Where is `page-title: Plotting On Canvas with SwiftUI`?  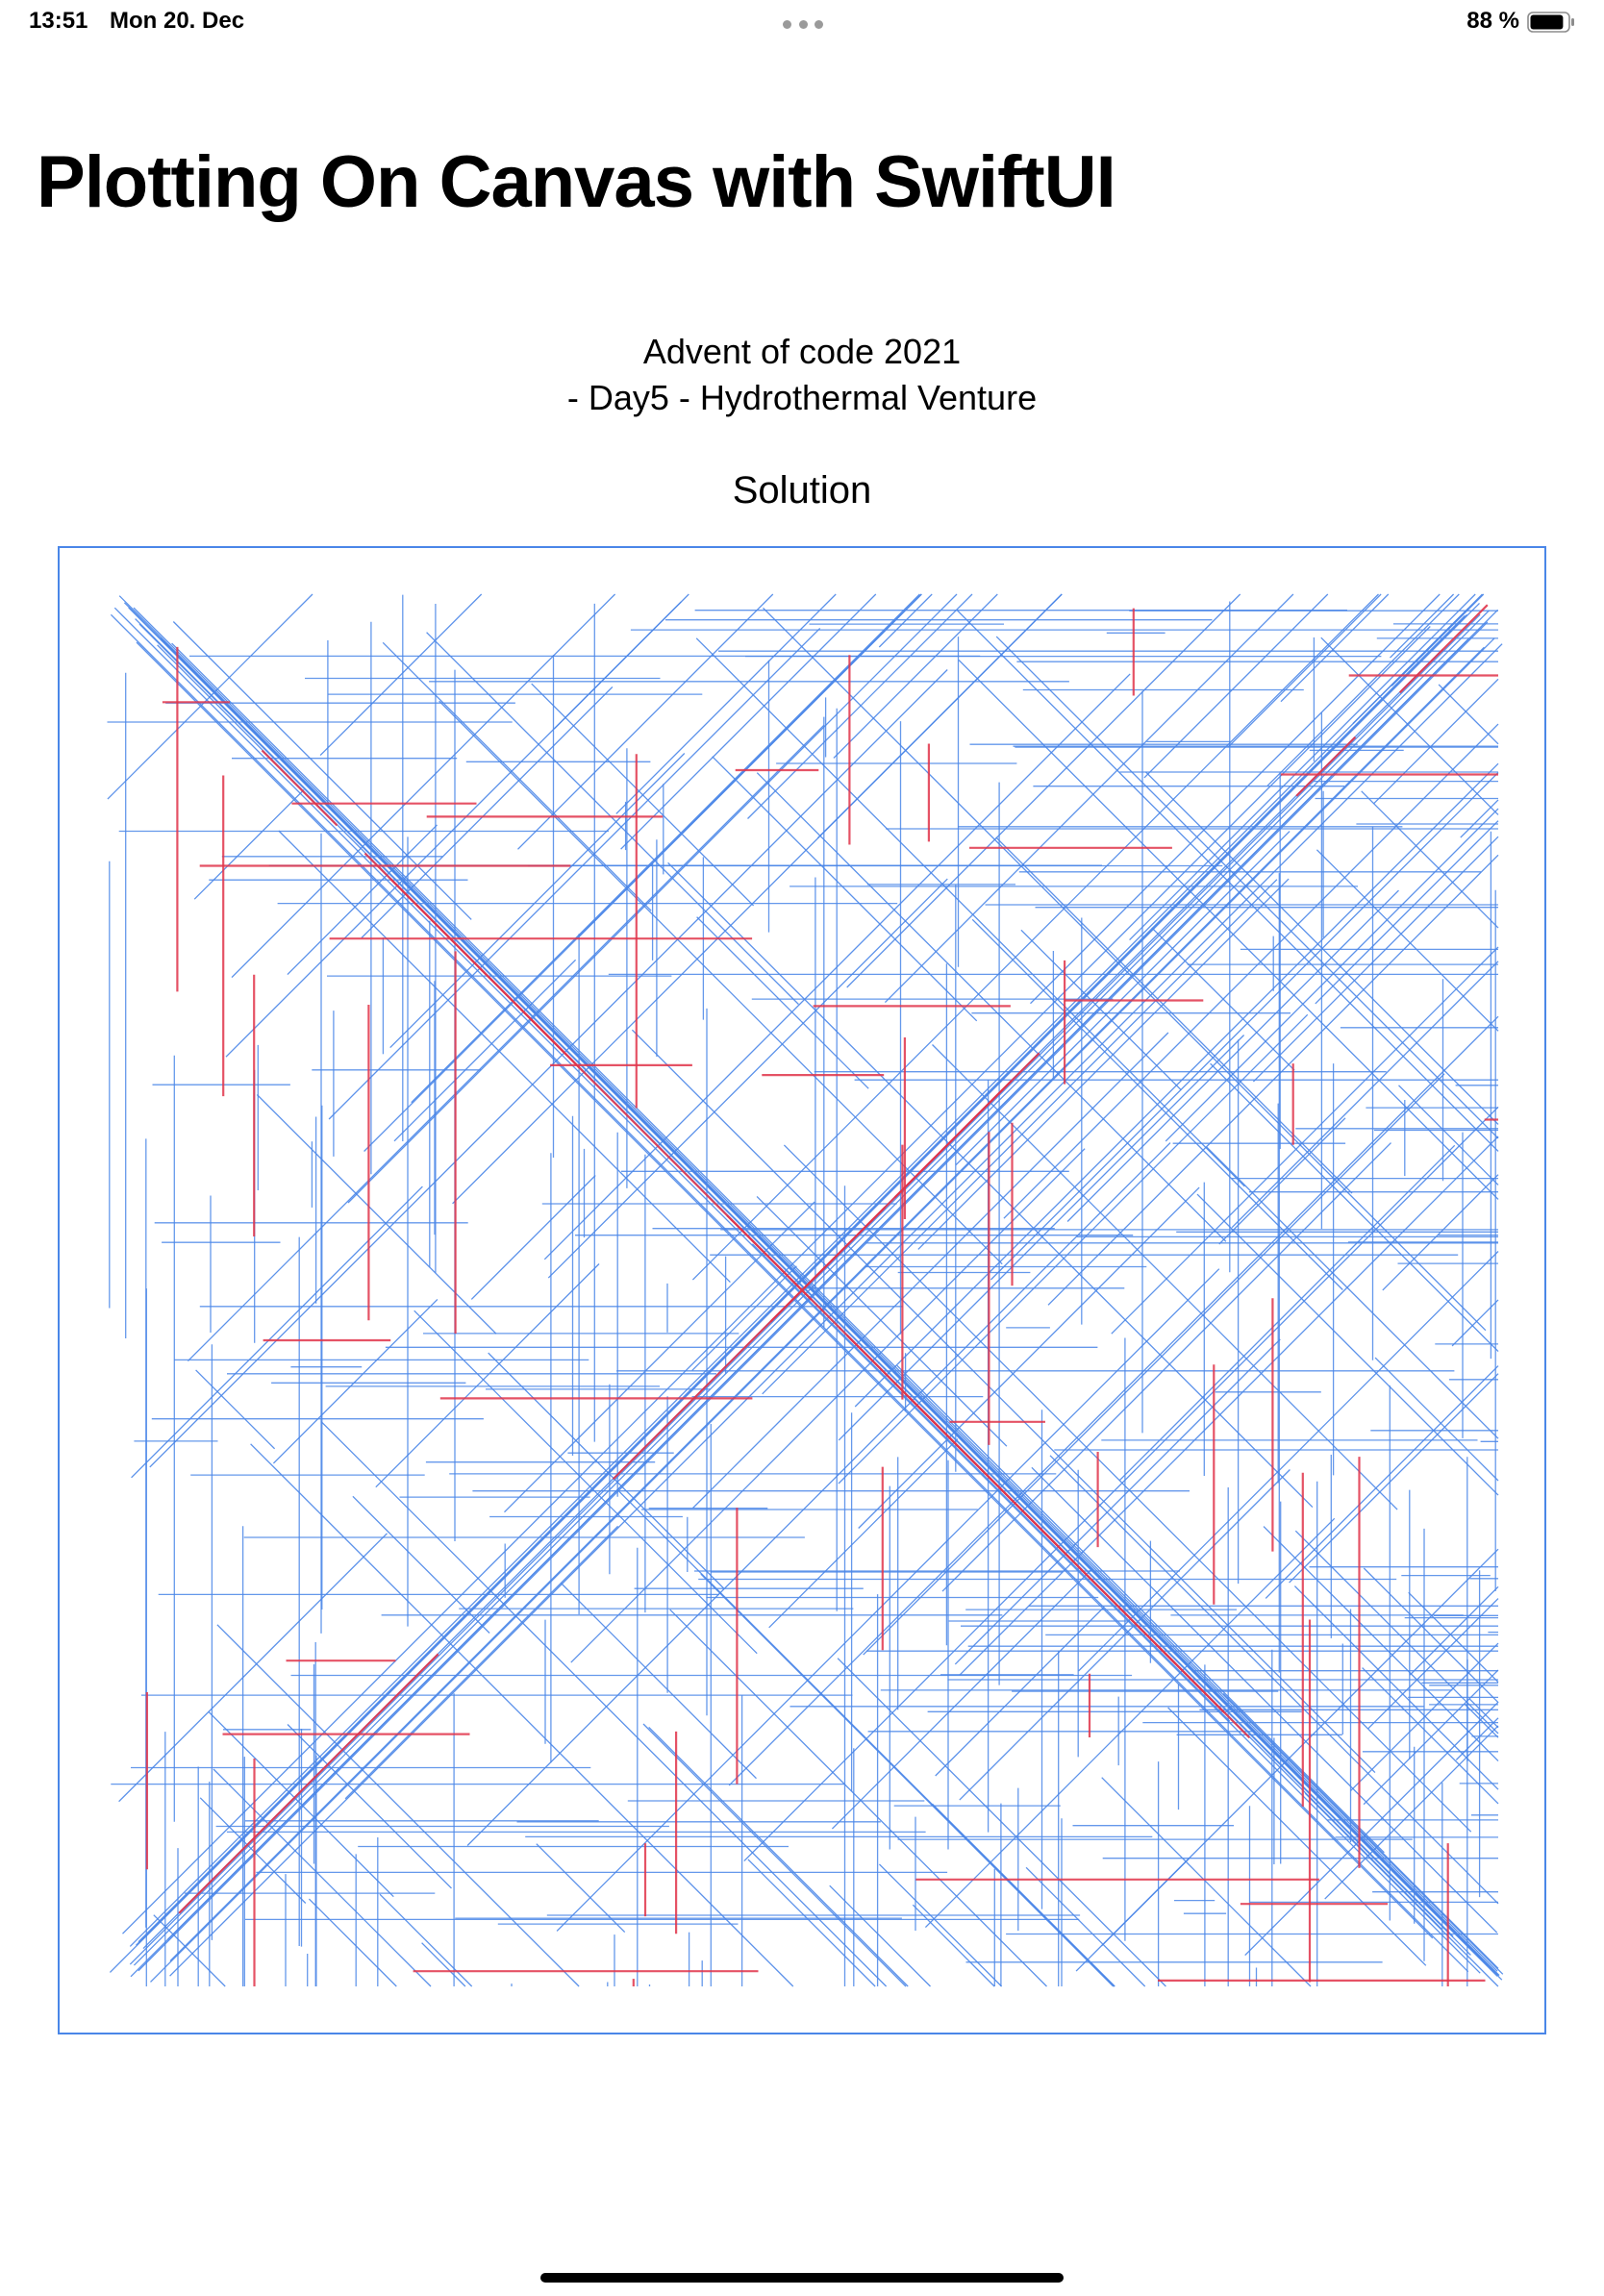
page-title: Plotting On Canvas with SwiftUI is located at coordinates (576, 182).